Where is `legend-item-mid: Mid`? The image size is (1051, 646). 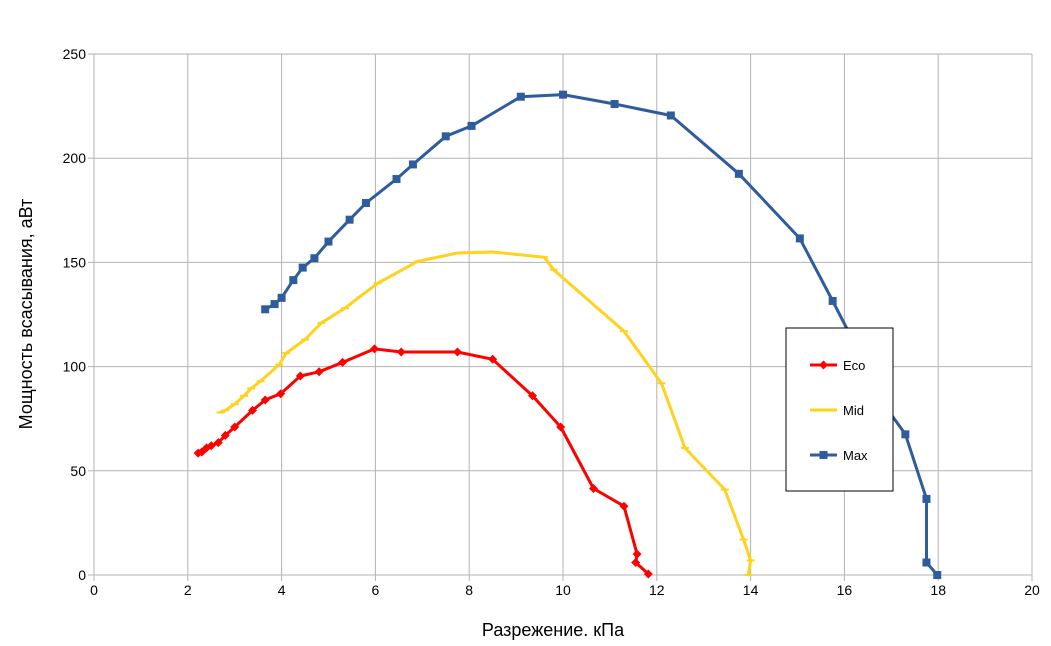 legend-item-mid: Mid is located at coordinates (837, 410).